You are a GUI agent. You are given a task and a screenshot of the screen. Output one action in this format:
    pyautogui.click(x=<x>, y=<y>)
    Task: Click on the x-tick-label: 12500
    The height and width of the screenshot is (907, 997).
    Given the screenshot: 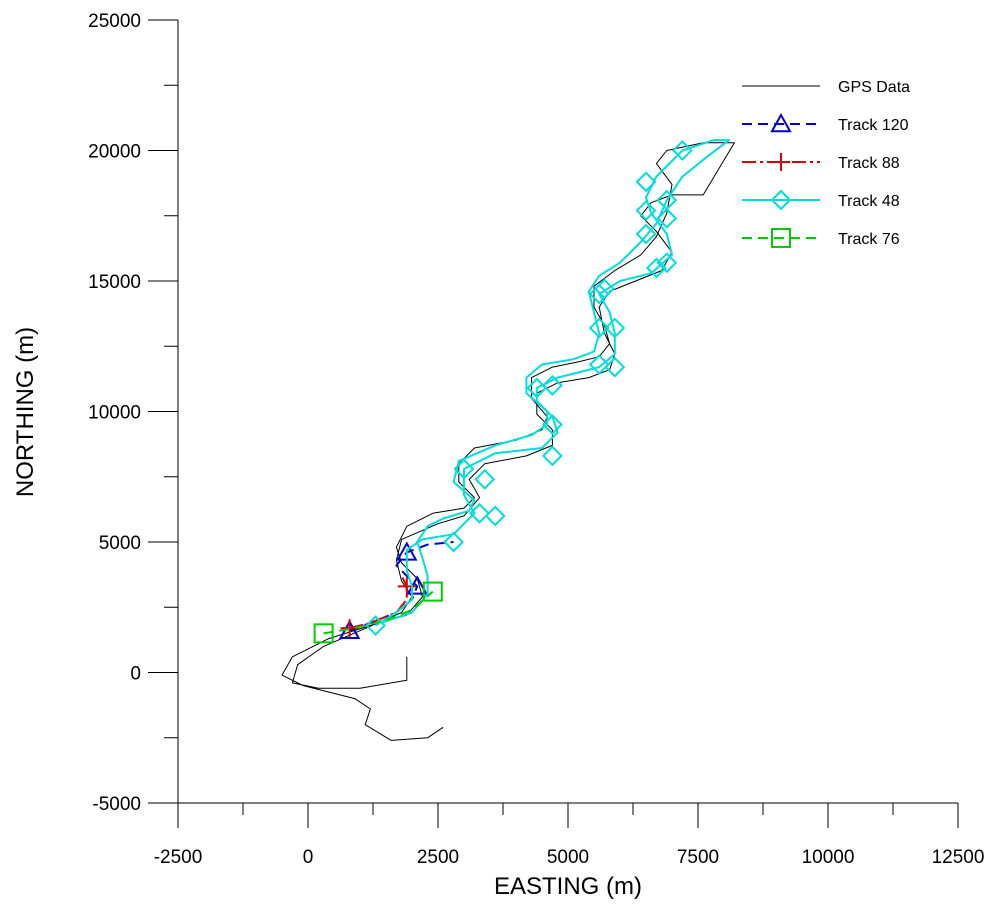 What is the action you would take?
    pyautogui.click(x=958, y=857)
    